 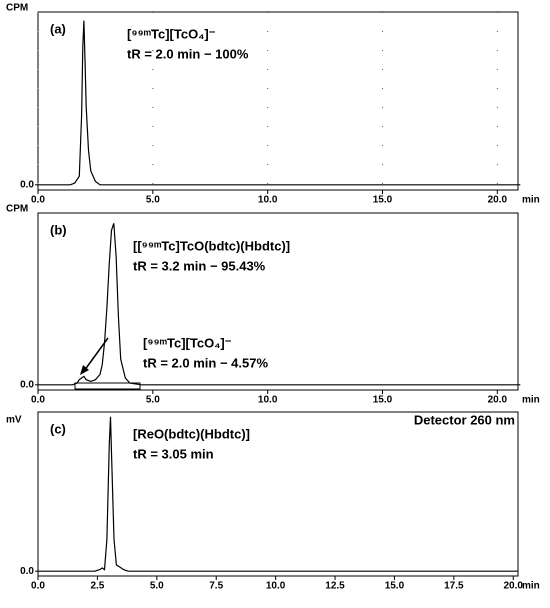 What do you see at coordinates (173, 453) in the screenshot?
I see `annotation: tR = 3.05 min` at bounding box center [173, 453].